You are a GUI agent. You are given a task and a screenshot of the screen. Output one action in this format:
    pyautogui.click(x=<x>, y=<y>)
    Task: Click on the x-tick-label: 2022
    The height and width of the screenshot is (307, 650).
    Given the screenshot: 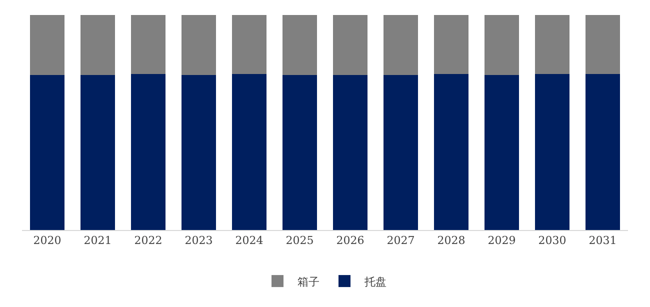 What is the action you would take?
    pyautogui.click(x=148, y=241)
    